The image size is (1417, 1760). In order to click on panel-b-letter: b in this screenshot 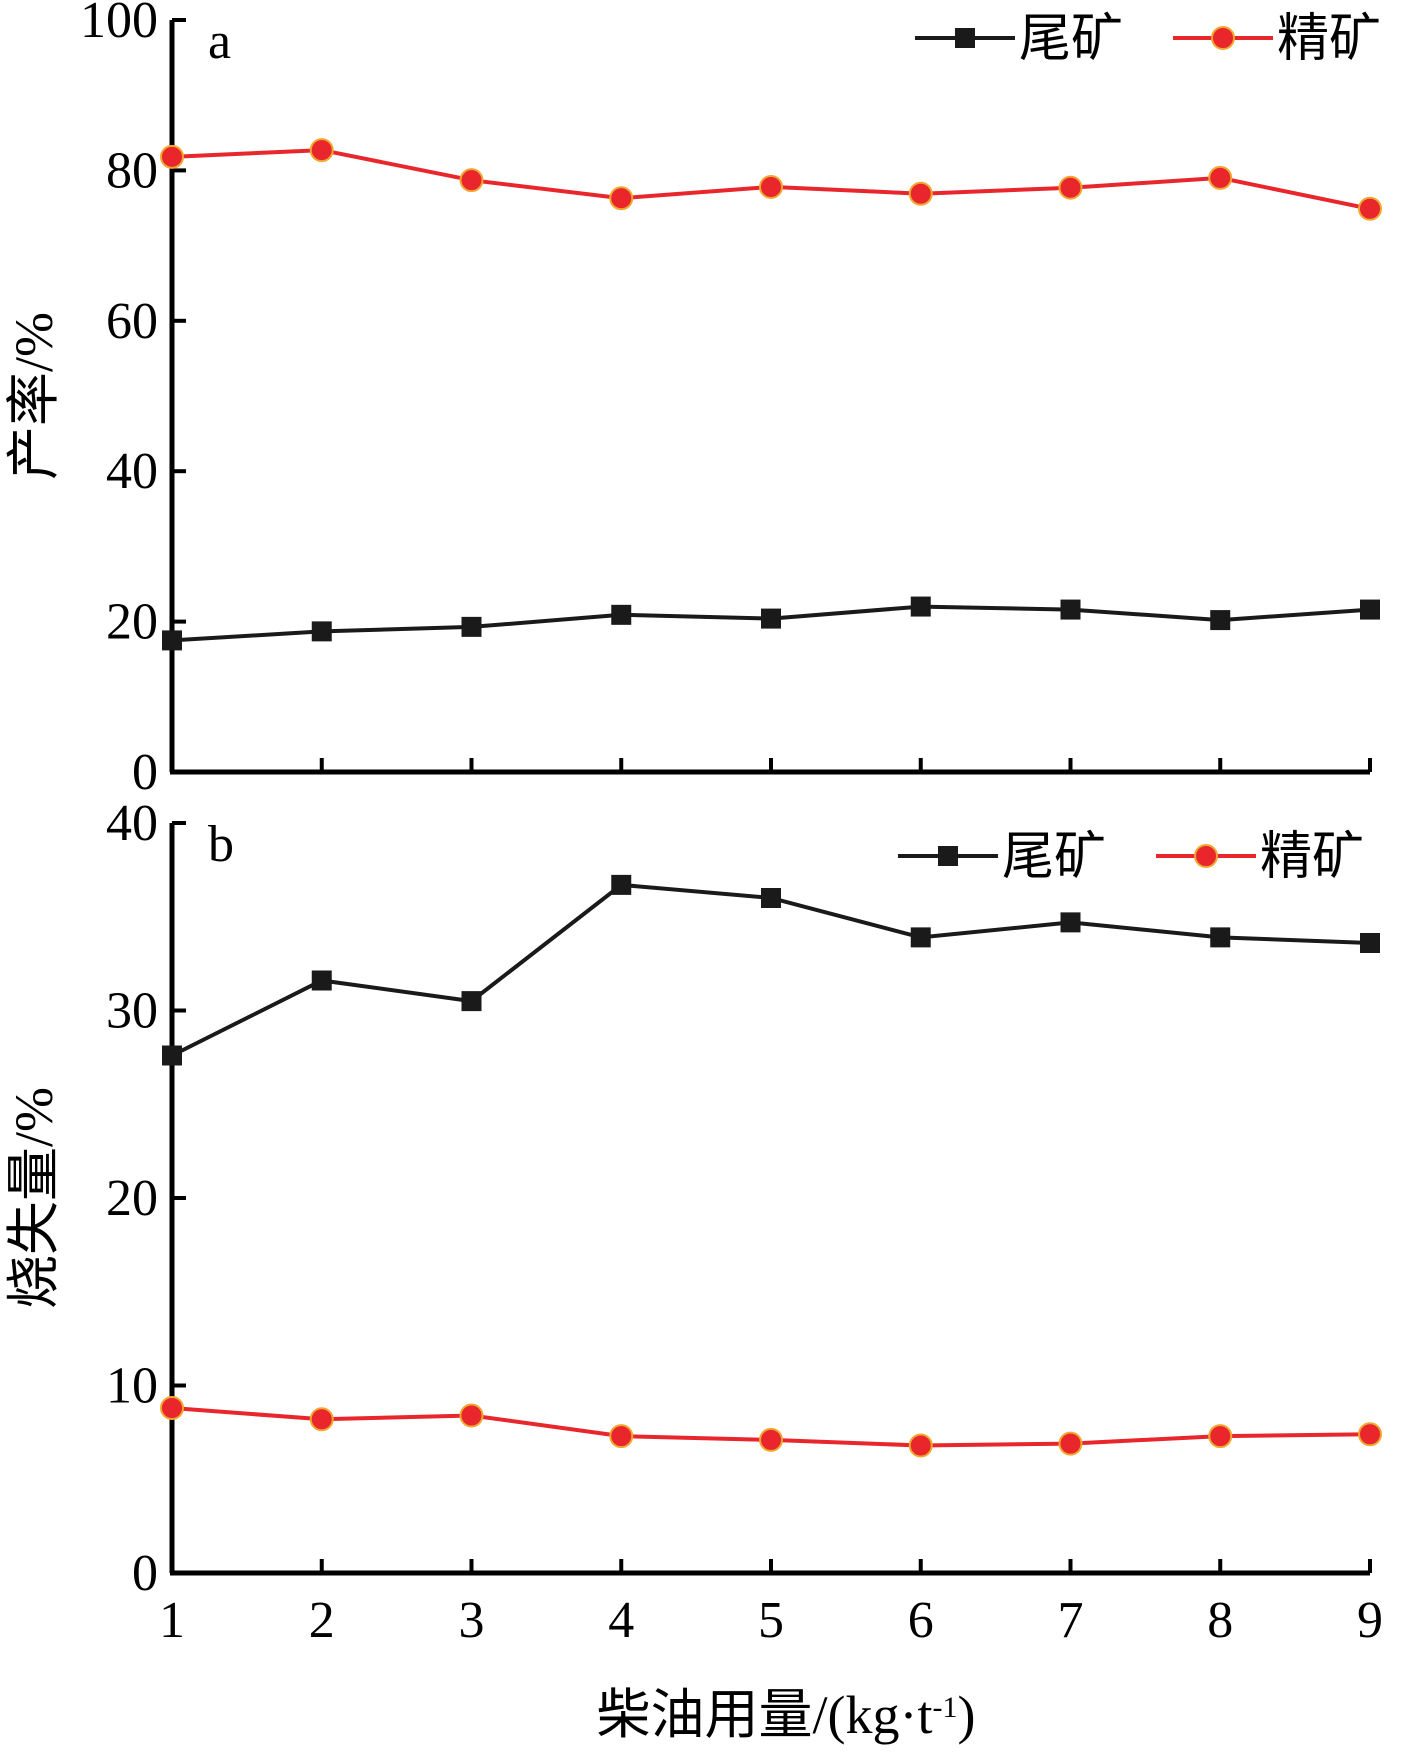, I will do `click(221, 844)`.